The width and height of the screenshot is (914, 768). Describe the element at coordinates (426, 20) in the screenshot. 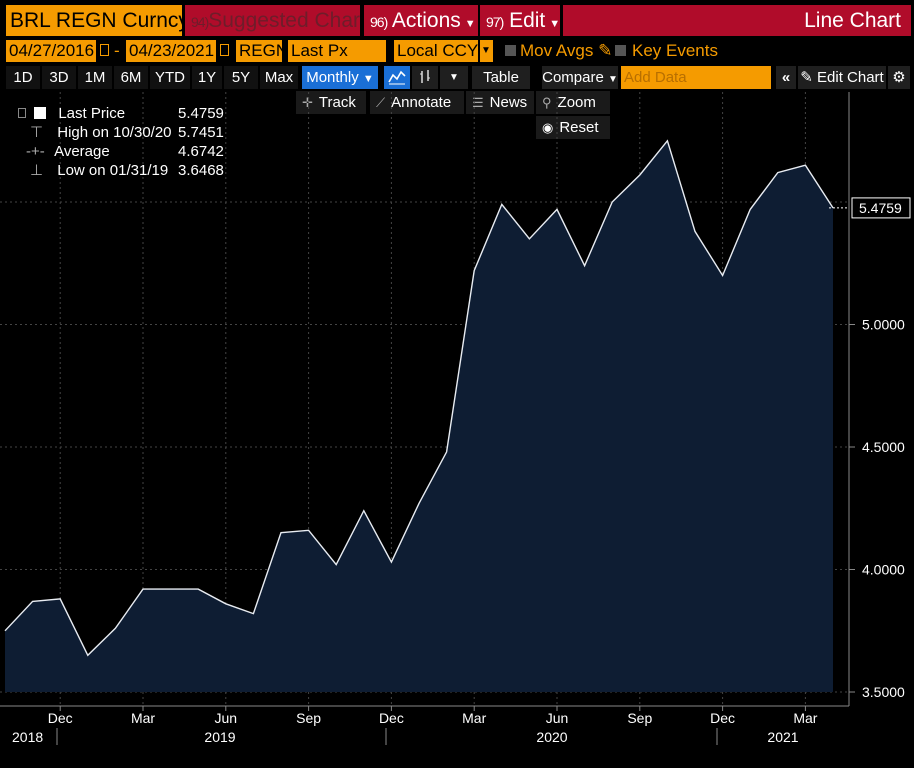

I see `actions-label: Actions` at that location.